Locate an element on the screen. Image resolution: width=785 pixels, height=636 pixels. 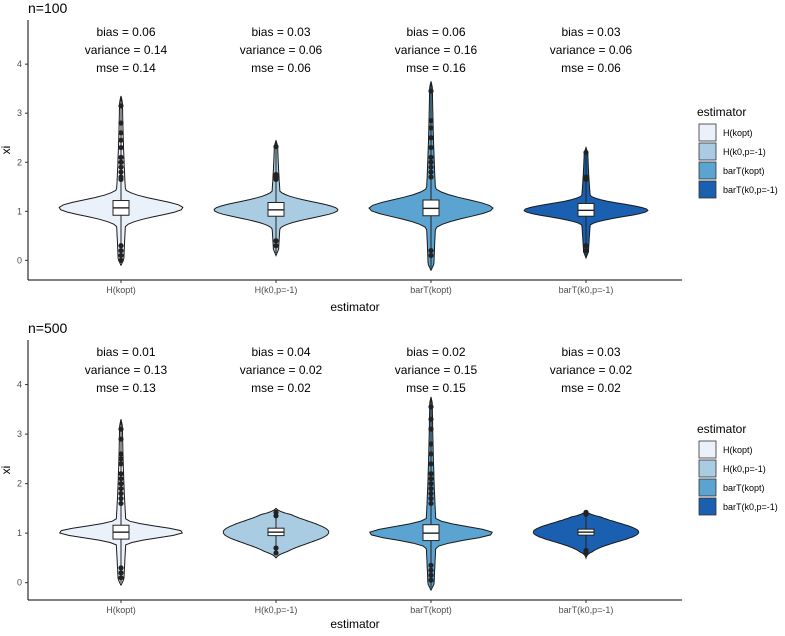
legend-entry-label: barT(k0,p=-1) is located at coordinates (750, 190).